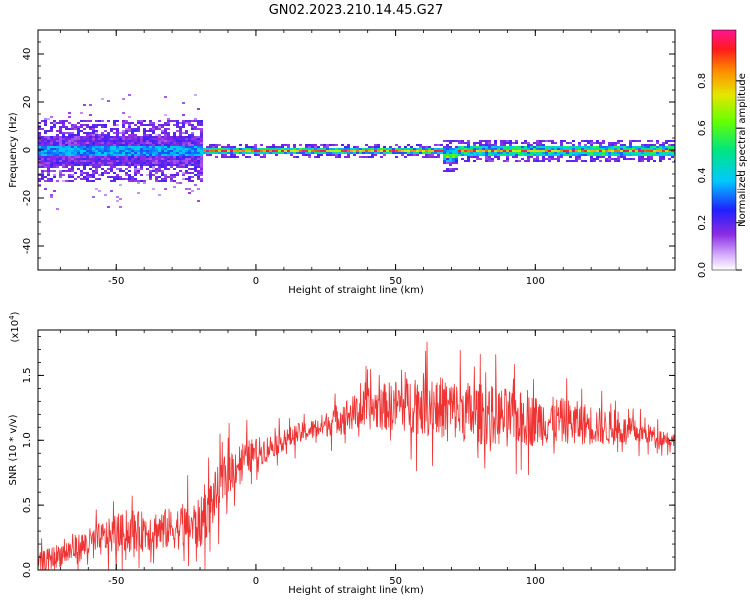  I want to click on colorbar-tick-label: 0.8, so click(702, 81).